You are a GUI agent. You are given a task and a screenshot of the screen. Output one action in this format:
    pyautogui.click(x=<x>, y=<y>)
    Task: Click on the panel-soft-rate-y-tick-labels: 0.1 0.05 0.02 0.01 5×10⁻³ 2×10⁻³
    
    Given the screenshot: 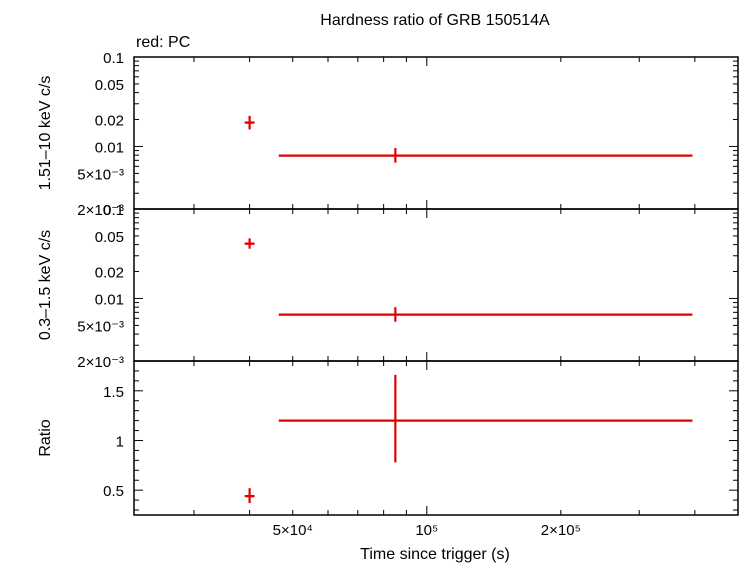 What is the action you would take?
    pyautogui.click(x=100, y=286)
    